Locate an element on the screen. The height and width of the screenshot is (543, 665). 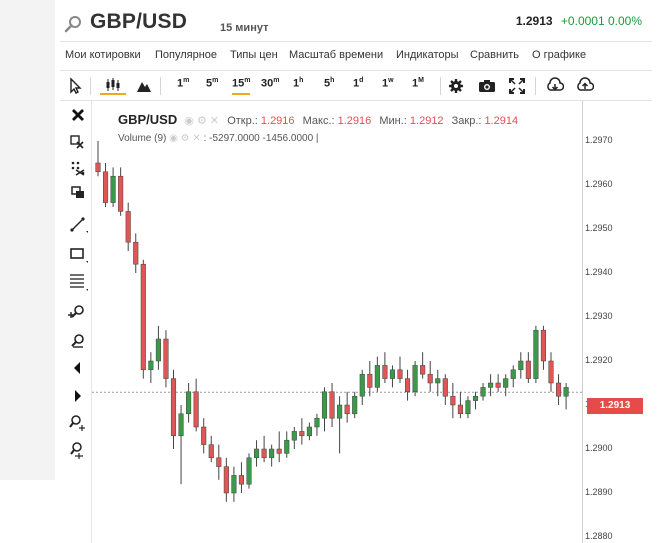
price-tick-label: 1.2930 is located at coordinates (599, 316).